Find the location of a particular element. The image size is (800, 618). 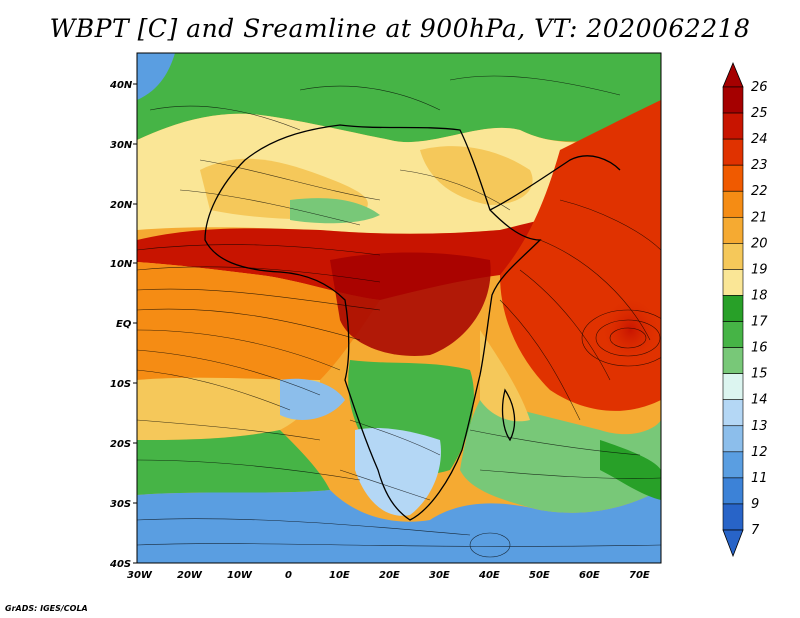

lon-label: 40E is located at coordinates (489, 575).